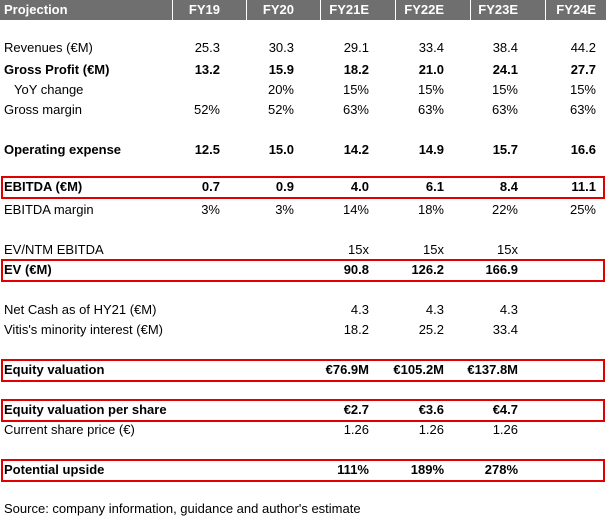 This screenshot has height=521, width=606. Describe the element at coordinates (54, 369) in the screenshot. I see `row-label: Equity valuation` at that location.